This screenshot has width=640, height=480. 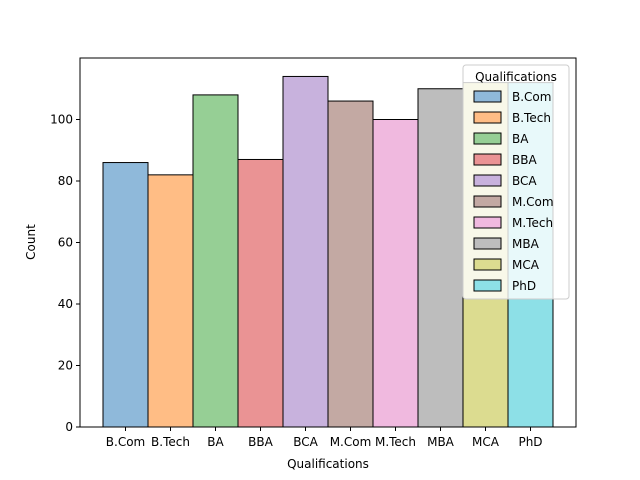 What do you see at coordinates (65, 243) in the screenshot?
I see `y-tick-label: 60` at bounding box center [65, 243].